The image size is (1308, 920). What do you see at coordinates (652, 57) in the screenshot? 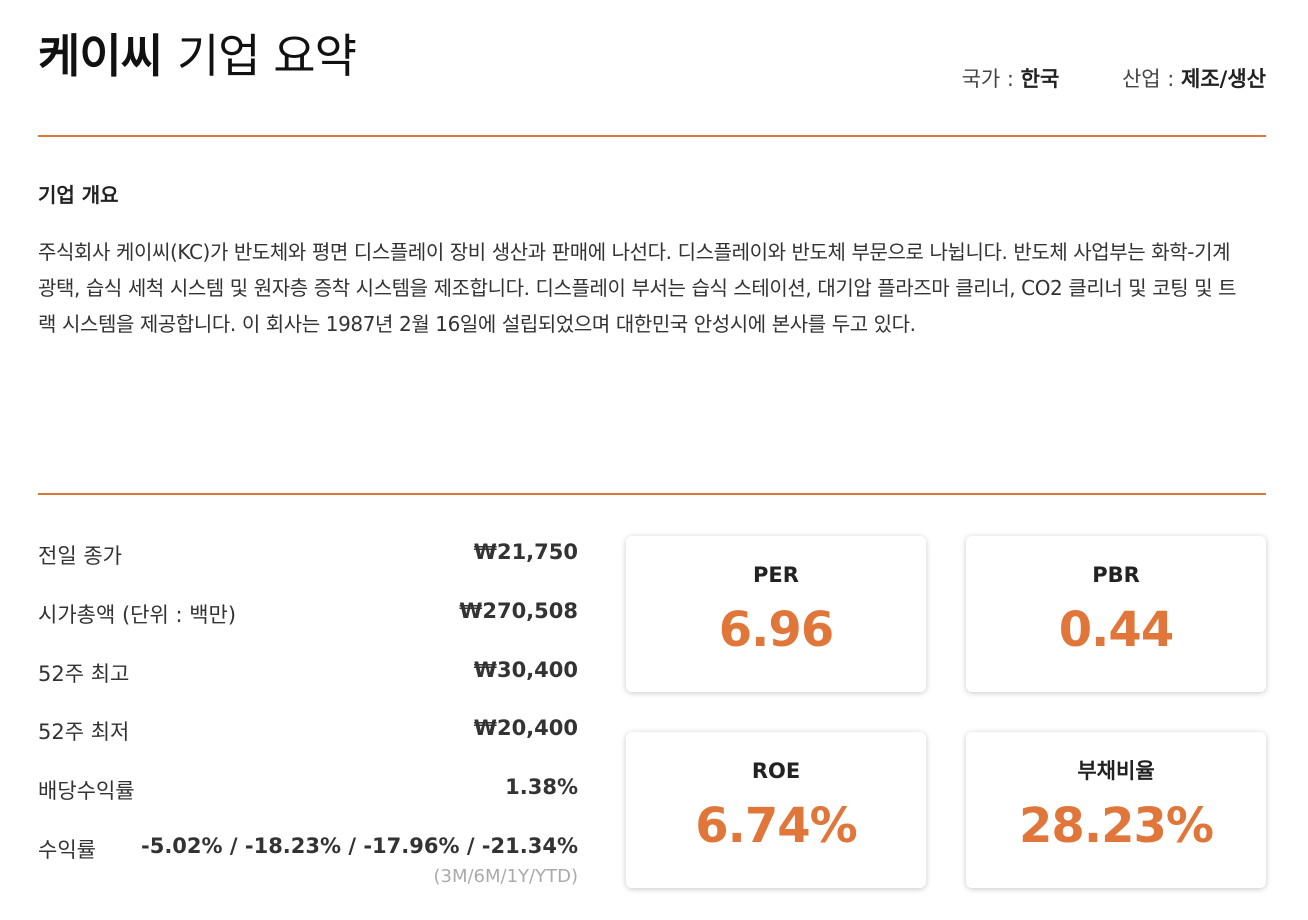
I see `page-header: 케이씨 기업 요약 국가 : 한국 산업 : 제조/생산` at bounding box center [652, 57].